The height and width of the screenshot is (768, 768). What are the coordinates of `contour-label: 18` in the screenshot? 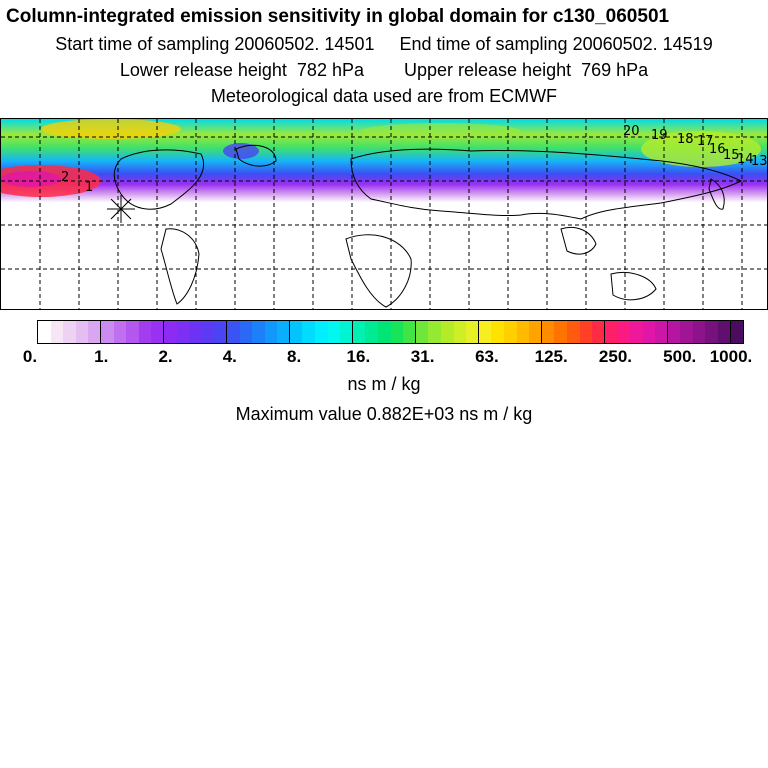 It's located at (685, 139).